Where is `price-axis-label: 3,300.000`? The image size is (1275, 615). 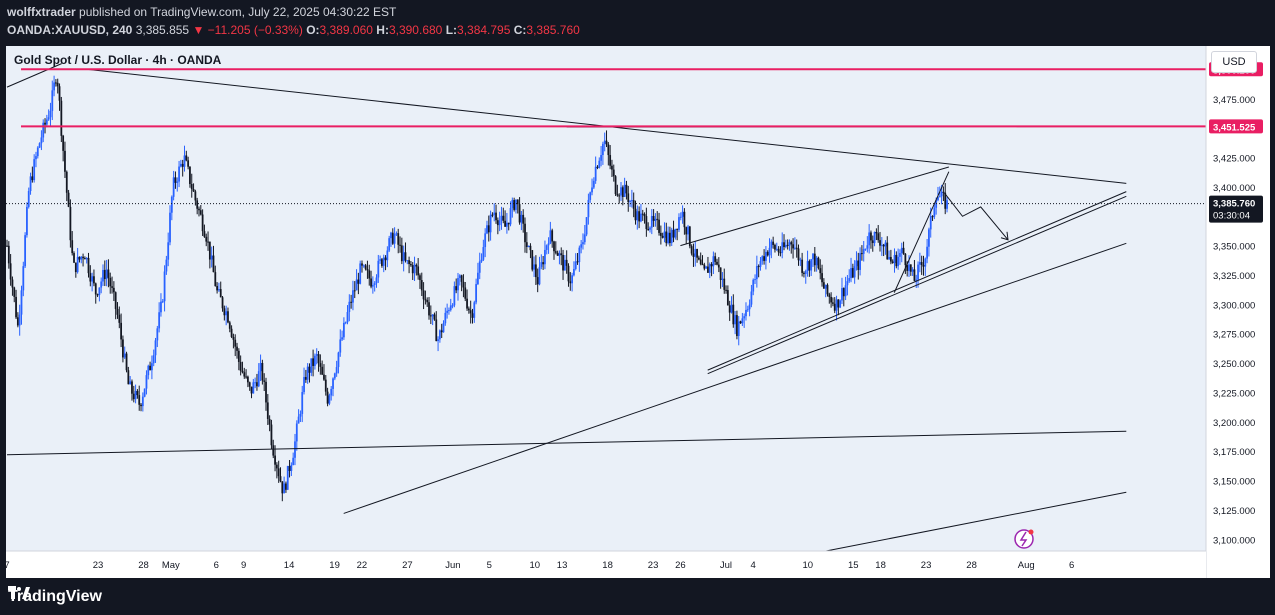 price-axis-label: 3,300.000 is located at coordinates (1234, 305).